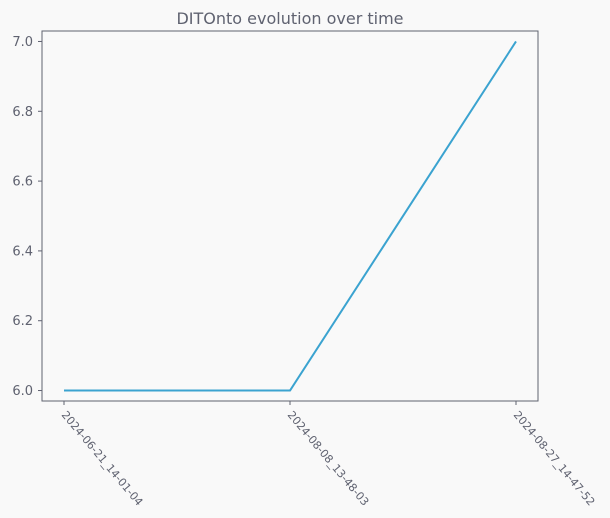 Image resolution: width=610 pixels, height=518 pixels. What do you see at coordinates (328, 459) in the screenshot?
I see `x-tick-label: 2024-08-08_13-48-03` at bounding box center [328, 459].